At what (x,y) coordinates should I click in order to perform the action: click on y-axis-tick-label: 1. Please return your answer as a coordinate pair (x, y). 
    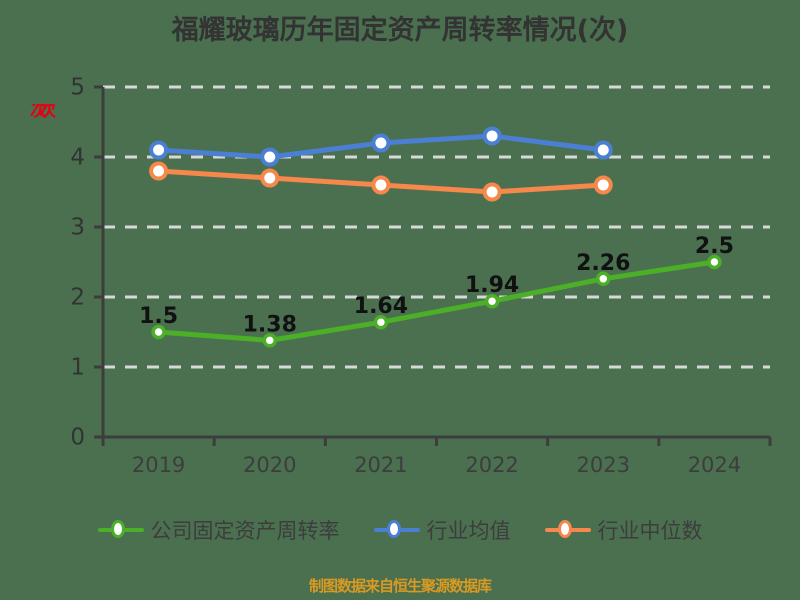
    Looking at the image, I should click on (77, 368).